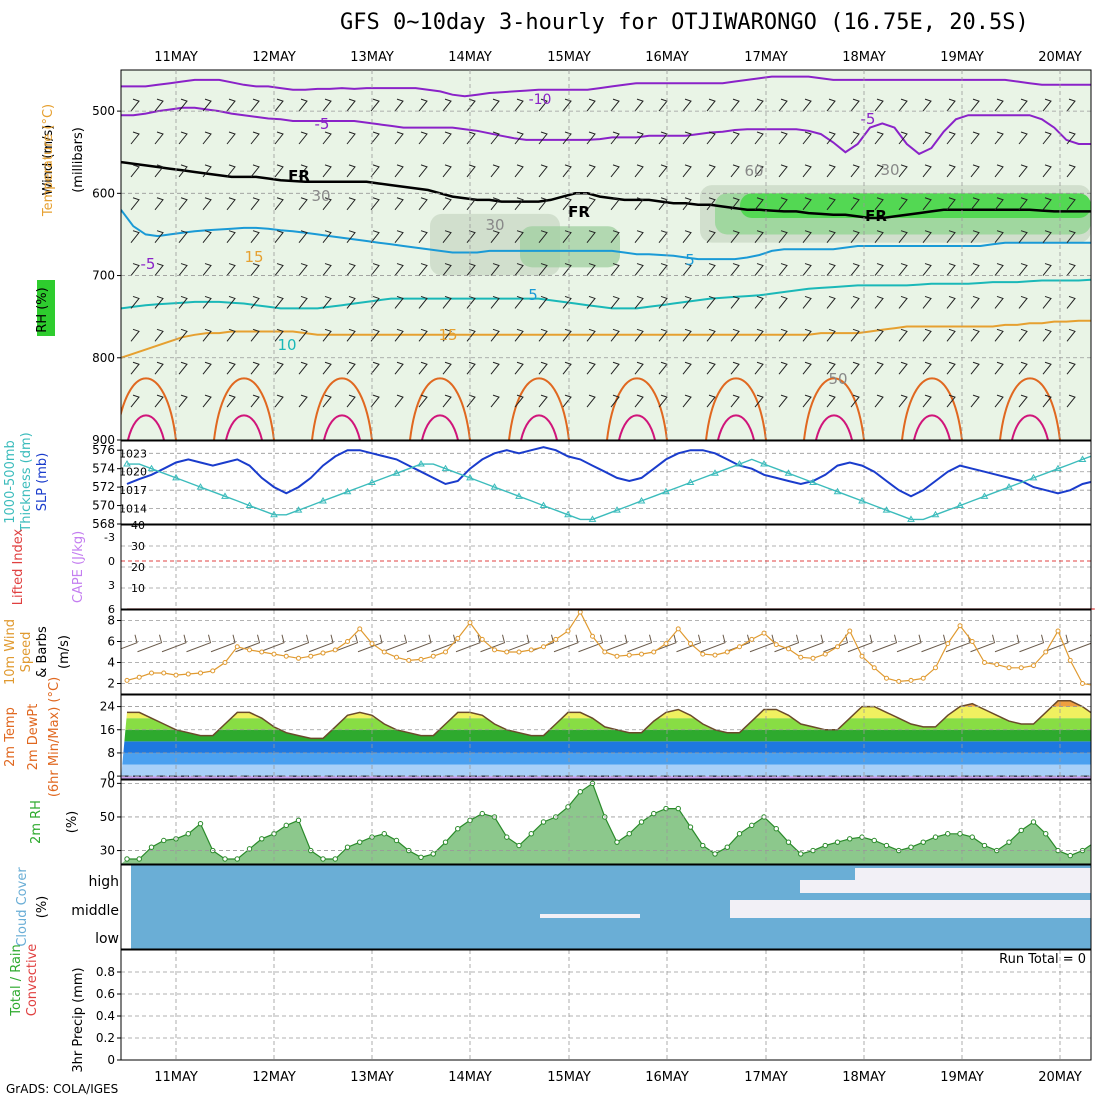  What do you see at coordinates (1060, 1077) in the screenshot?
I see `date-label-bottom: 20MAY` at bounding box center [1060, 1077].